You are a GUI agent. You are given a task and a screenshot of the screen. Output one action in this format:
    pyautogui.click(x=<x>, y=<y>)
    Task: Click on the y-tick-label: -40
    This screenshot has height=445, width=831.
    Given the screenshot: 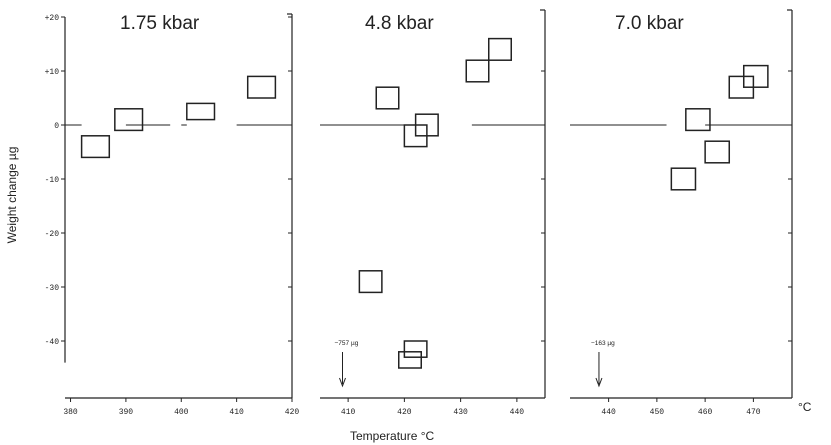 What is the action you would take?
    pyautogui.click(x=52, y=342)
    